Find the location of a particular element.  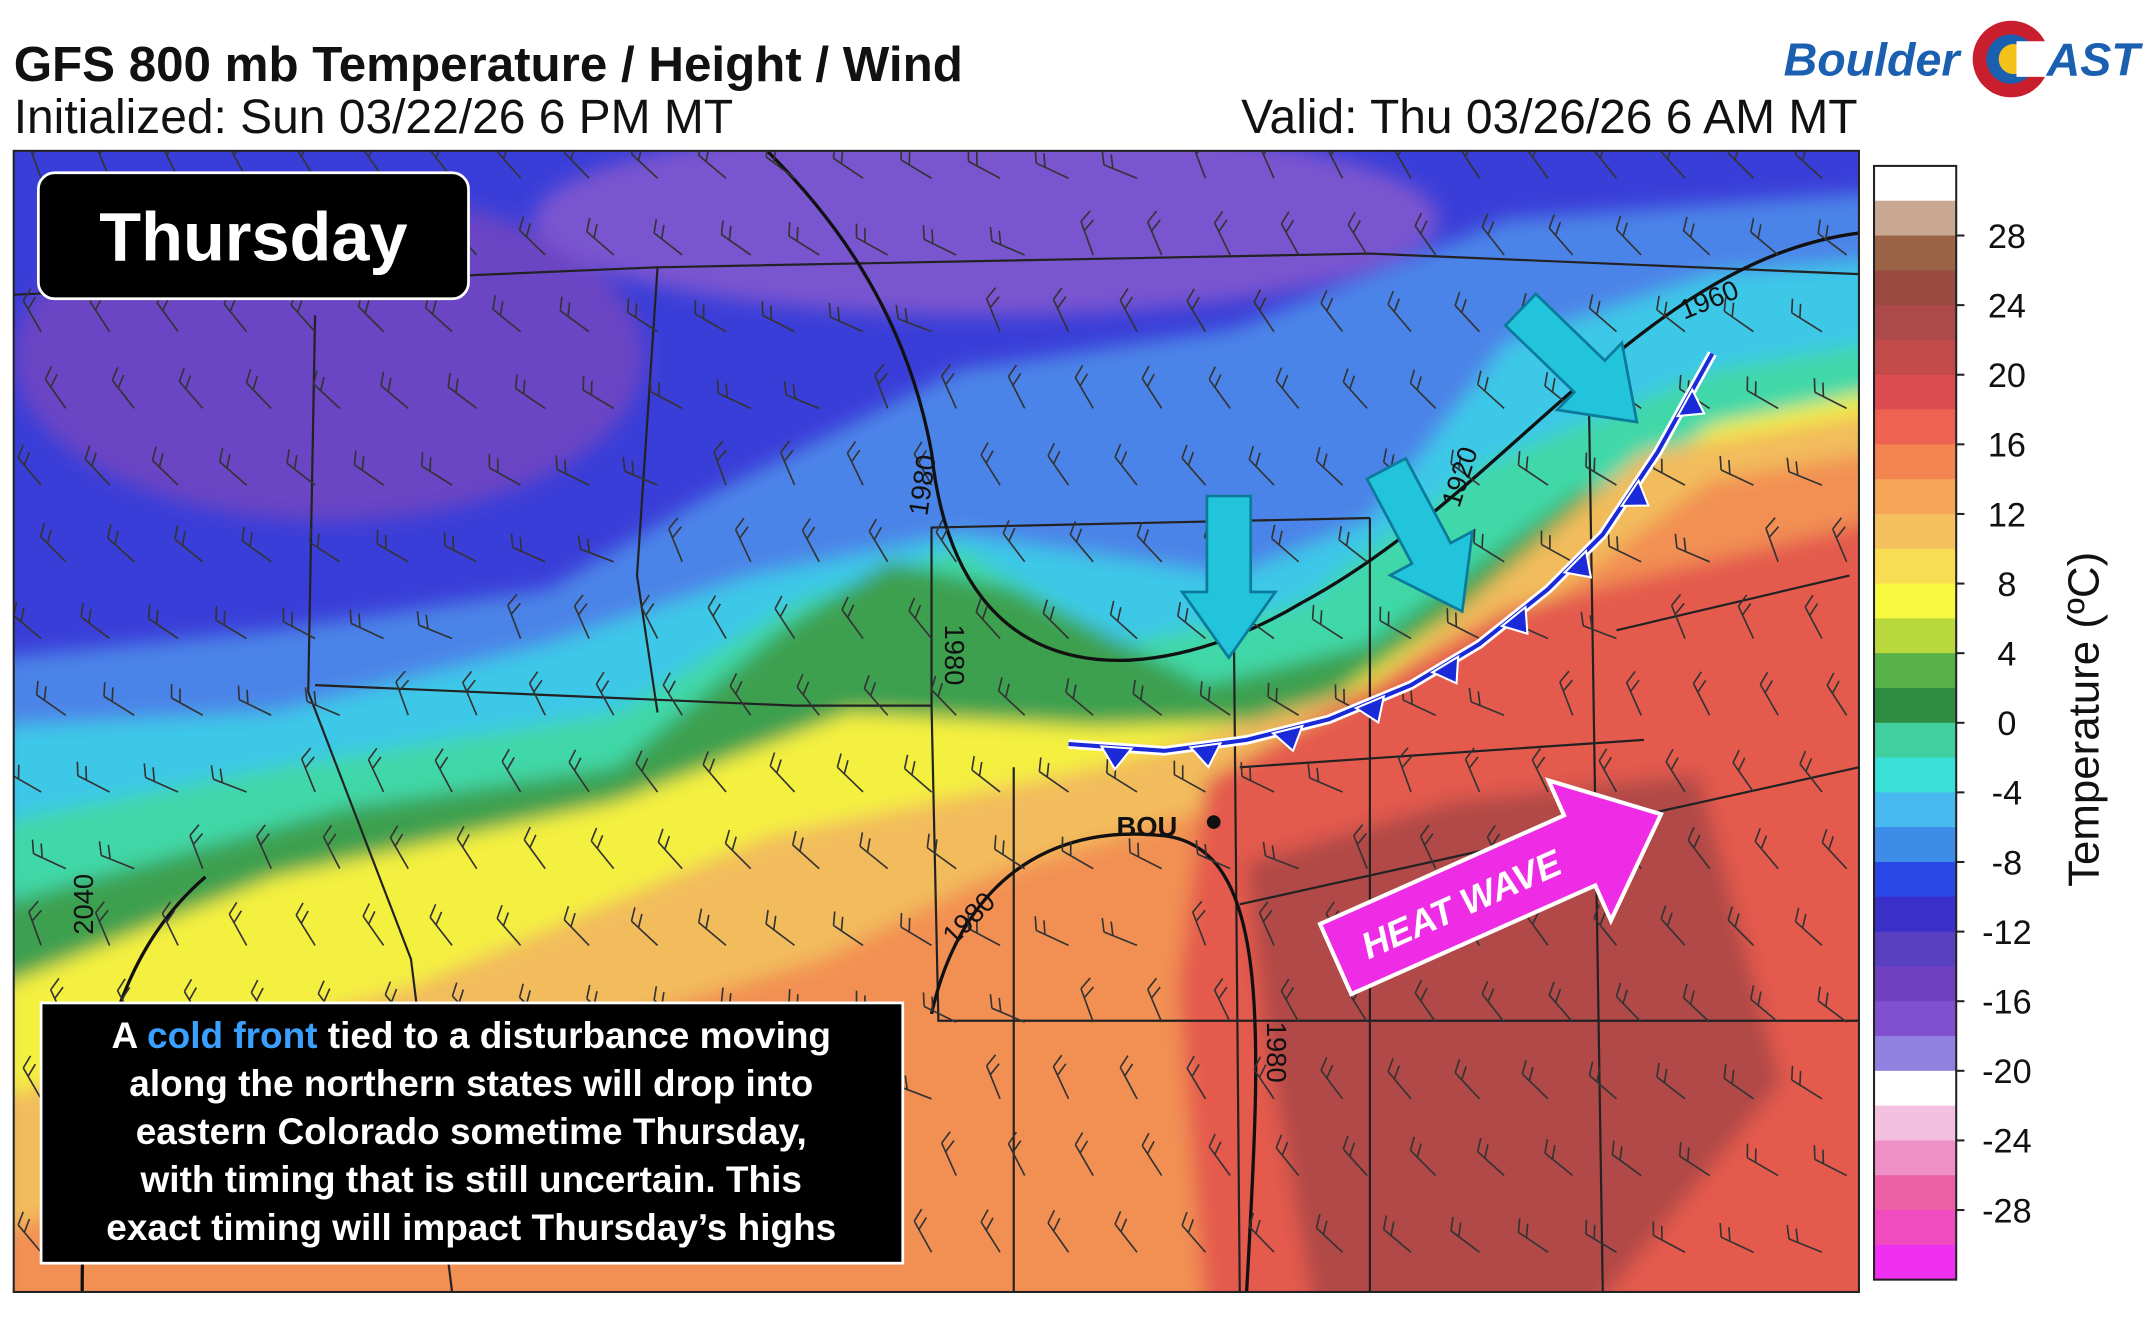

colorbar-tick-label: 0 is located at coordinates (2006, 724).